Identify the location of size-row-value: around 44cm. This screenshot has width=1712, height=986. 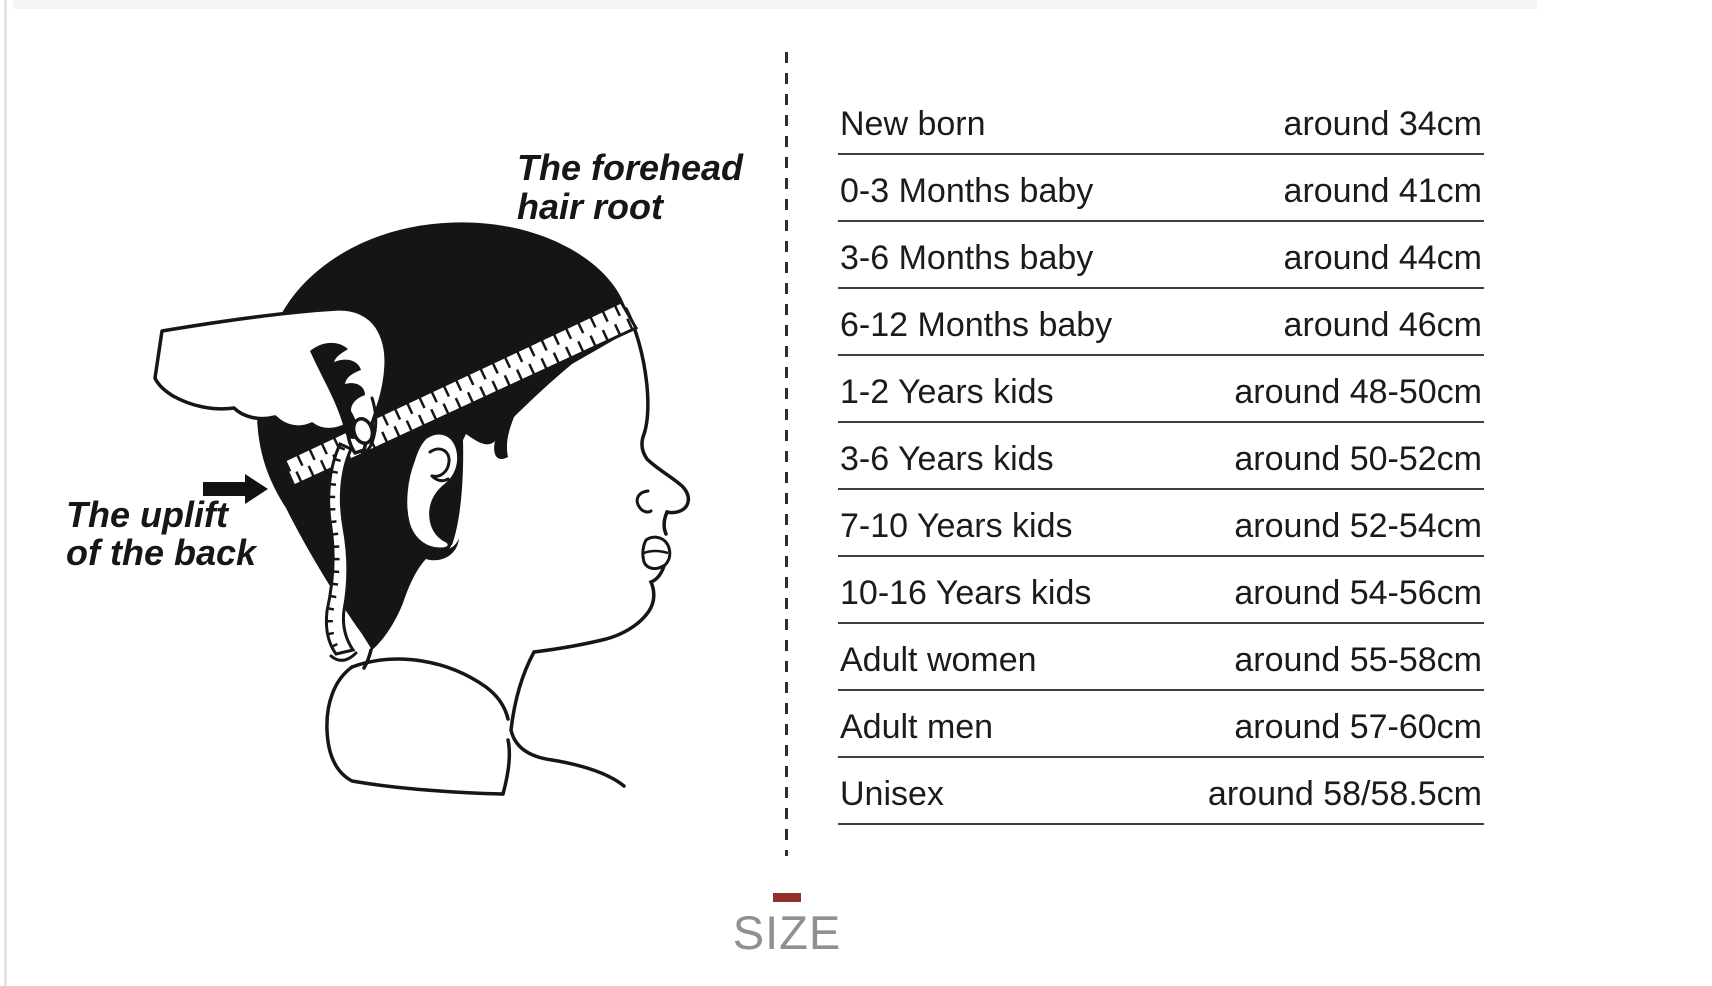
(1382, 258).